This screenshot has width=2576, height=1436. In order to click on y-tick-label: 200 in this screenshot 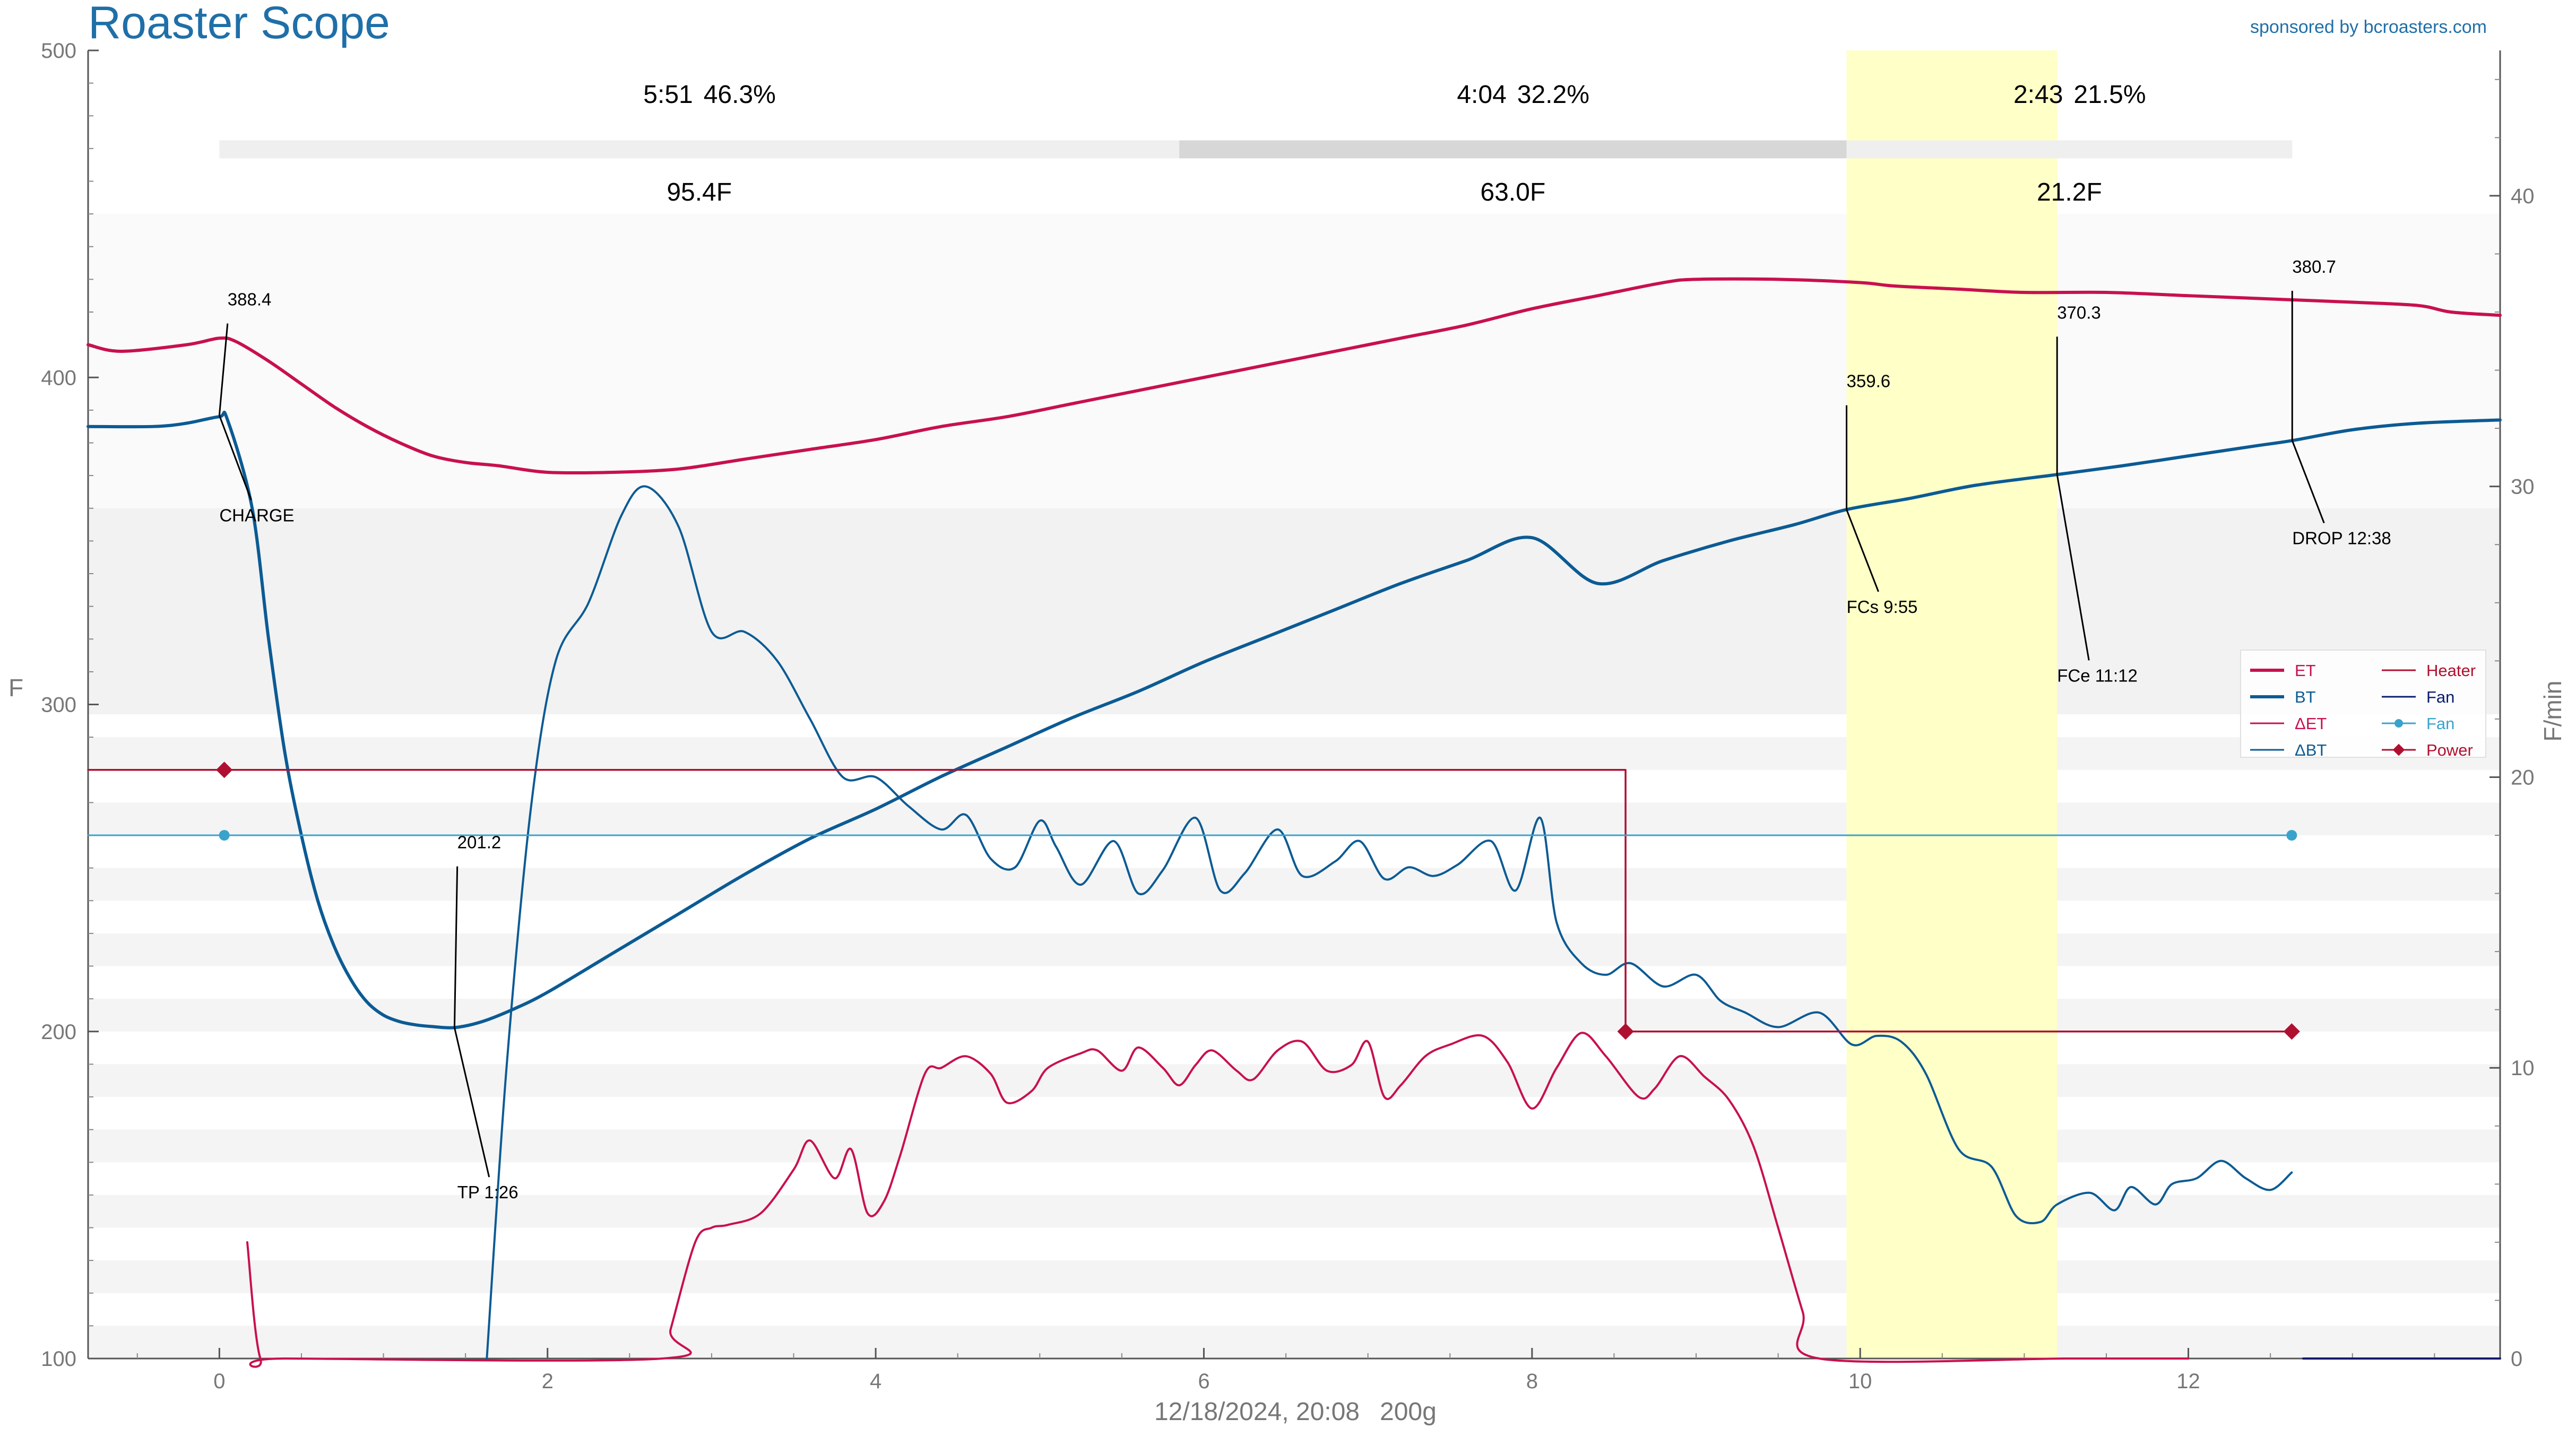, I will do `click(58, 1032)`.